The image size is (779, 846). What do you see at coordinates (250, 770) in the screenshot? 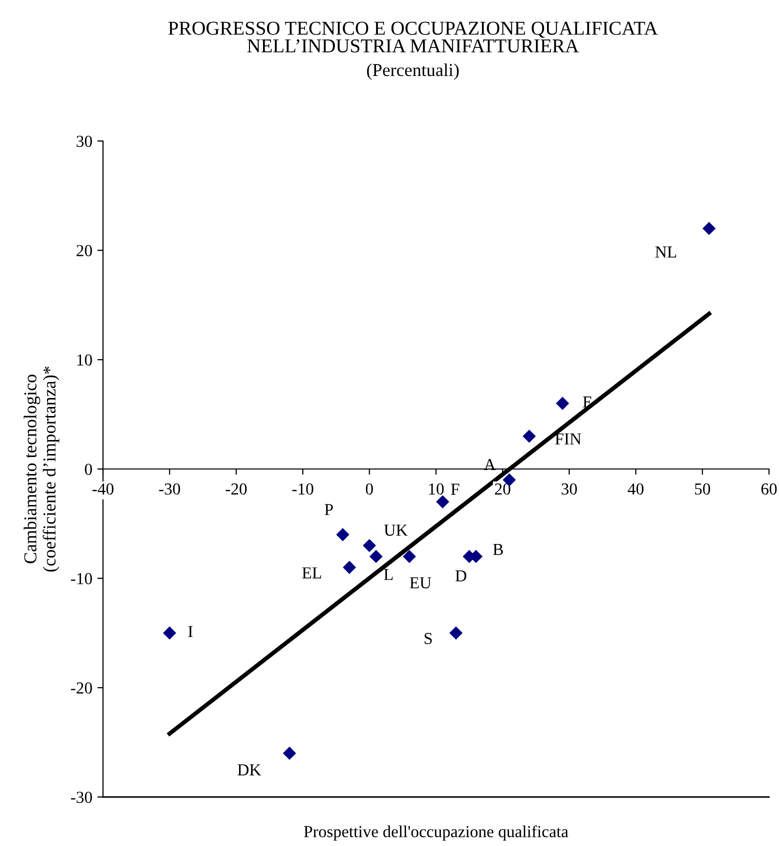
I see `annotation: DK` at bounding box center [250, 770].